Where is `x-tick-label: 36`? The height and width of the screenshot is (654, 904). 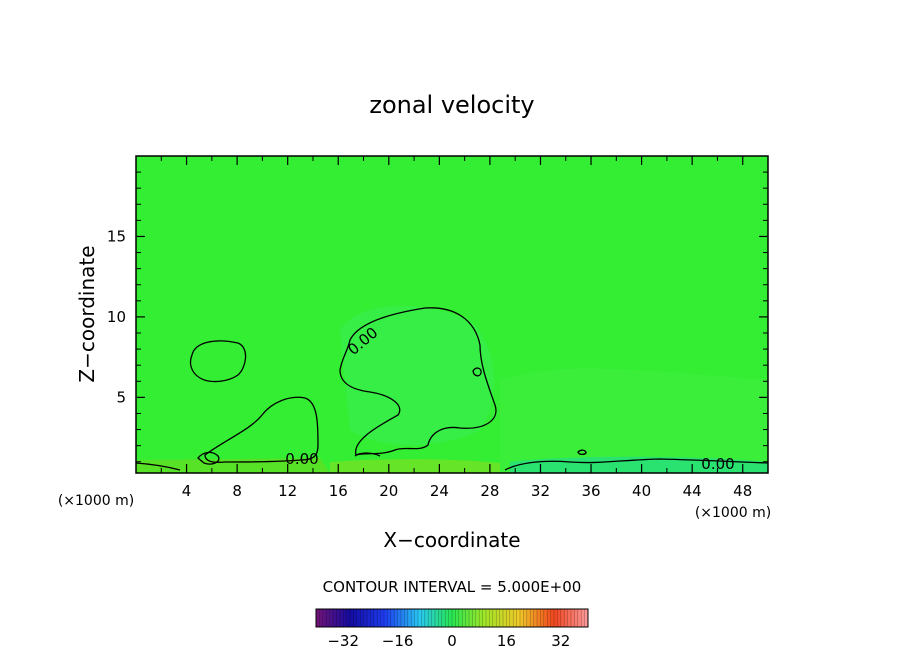
x-tick-label: 36 is located at coordinates (590, 491).